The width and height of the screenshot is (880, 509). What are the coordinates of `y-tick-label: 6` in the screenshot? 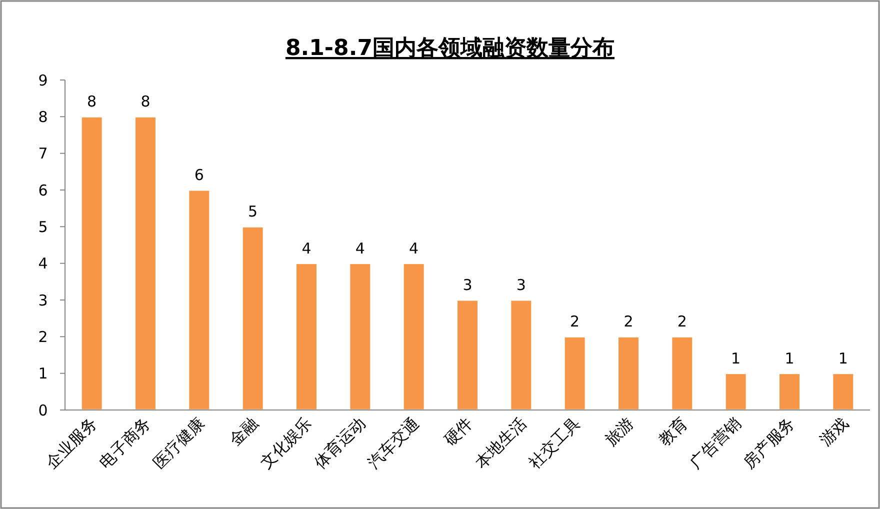 It's located at (43, 190).